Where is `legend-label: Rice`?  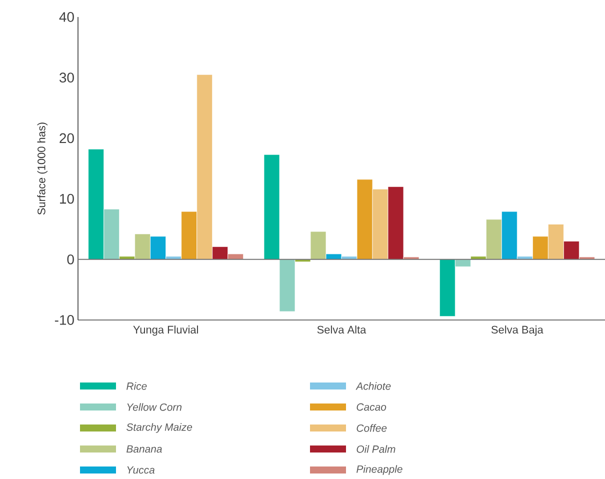 legend-label: Rice is located at coordinates (136, 386).